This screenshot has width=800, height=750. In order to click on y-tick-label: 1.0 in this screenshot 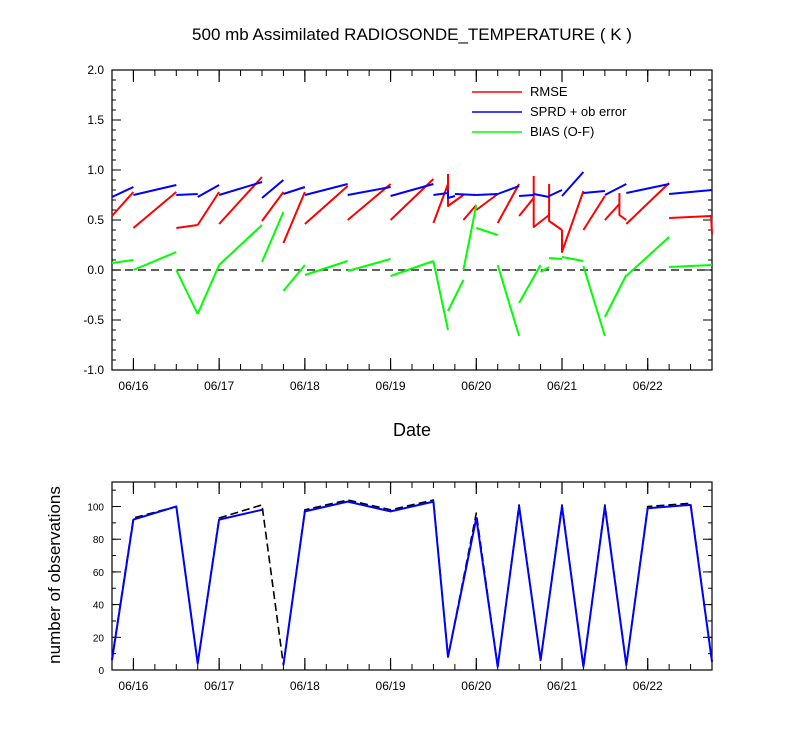, I will do `click(95, 170)`.